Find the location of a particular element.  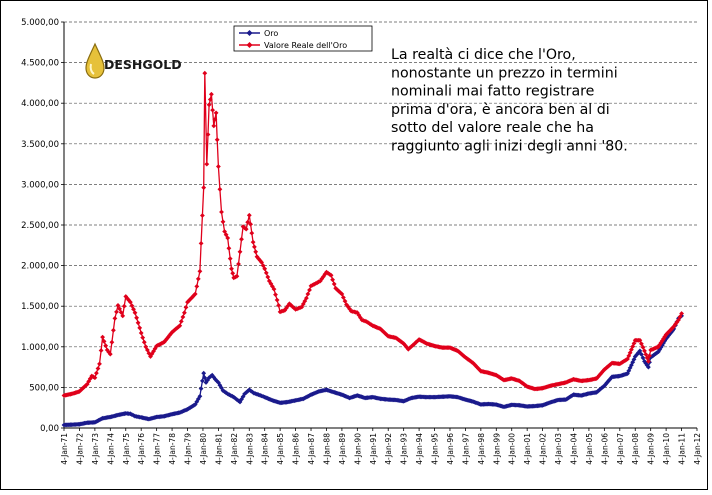

x-tick-label: 4-Jan-88 is located at coordinates (326, 449).